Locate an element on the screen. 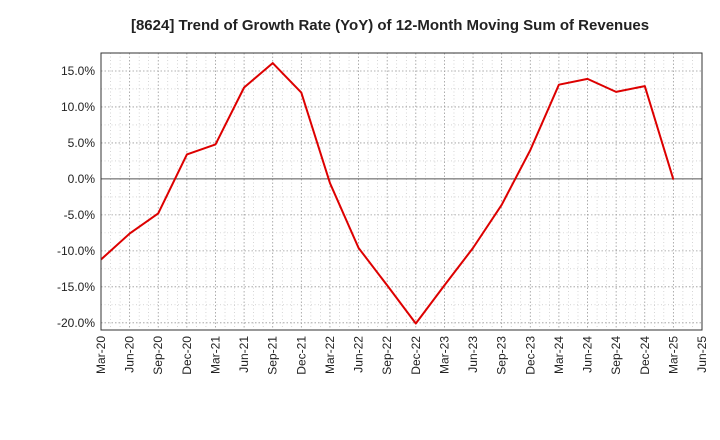  y-tick-label: 5.0% is located at coordinates (82, 143).